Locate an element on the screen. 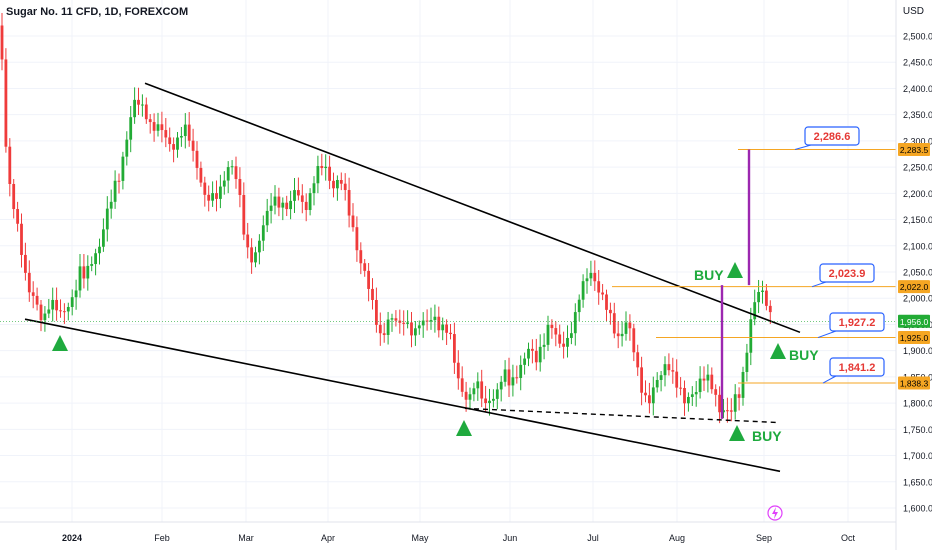  time-tick-label: 2024 is located at coordinates (72, 538).